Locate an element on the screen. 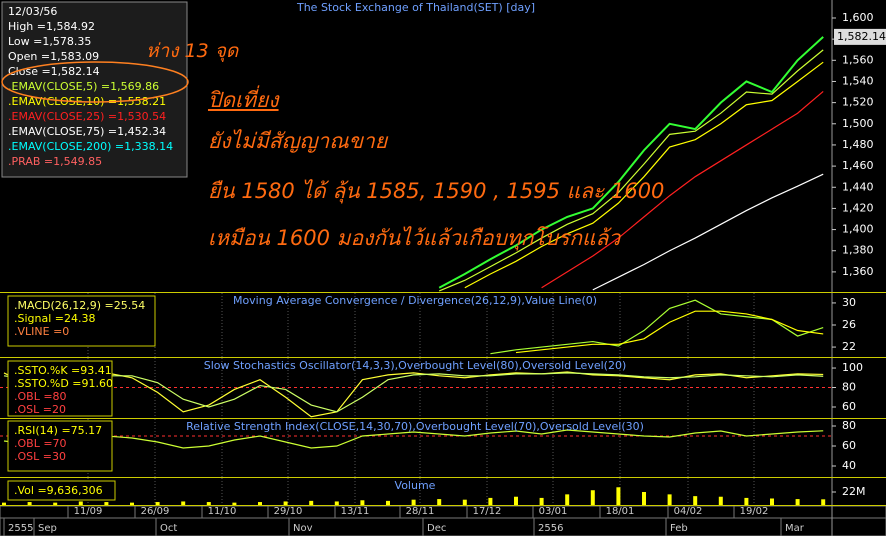  price-tag is located at coordinates (860, 36).